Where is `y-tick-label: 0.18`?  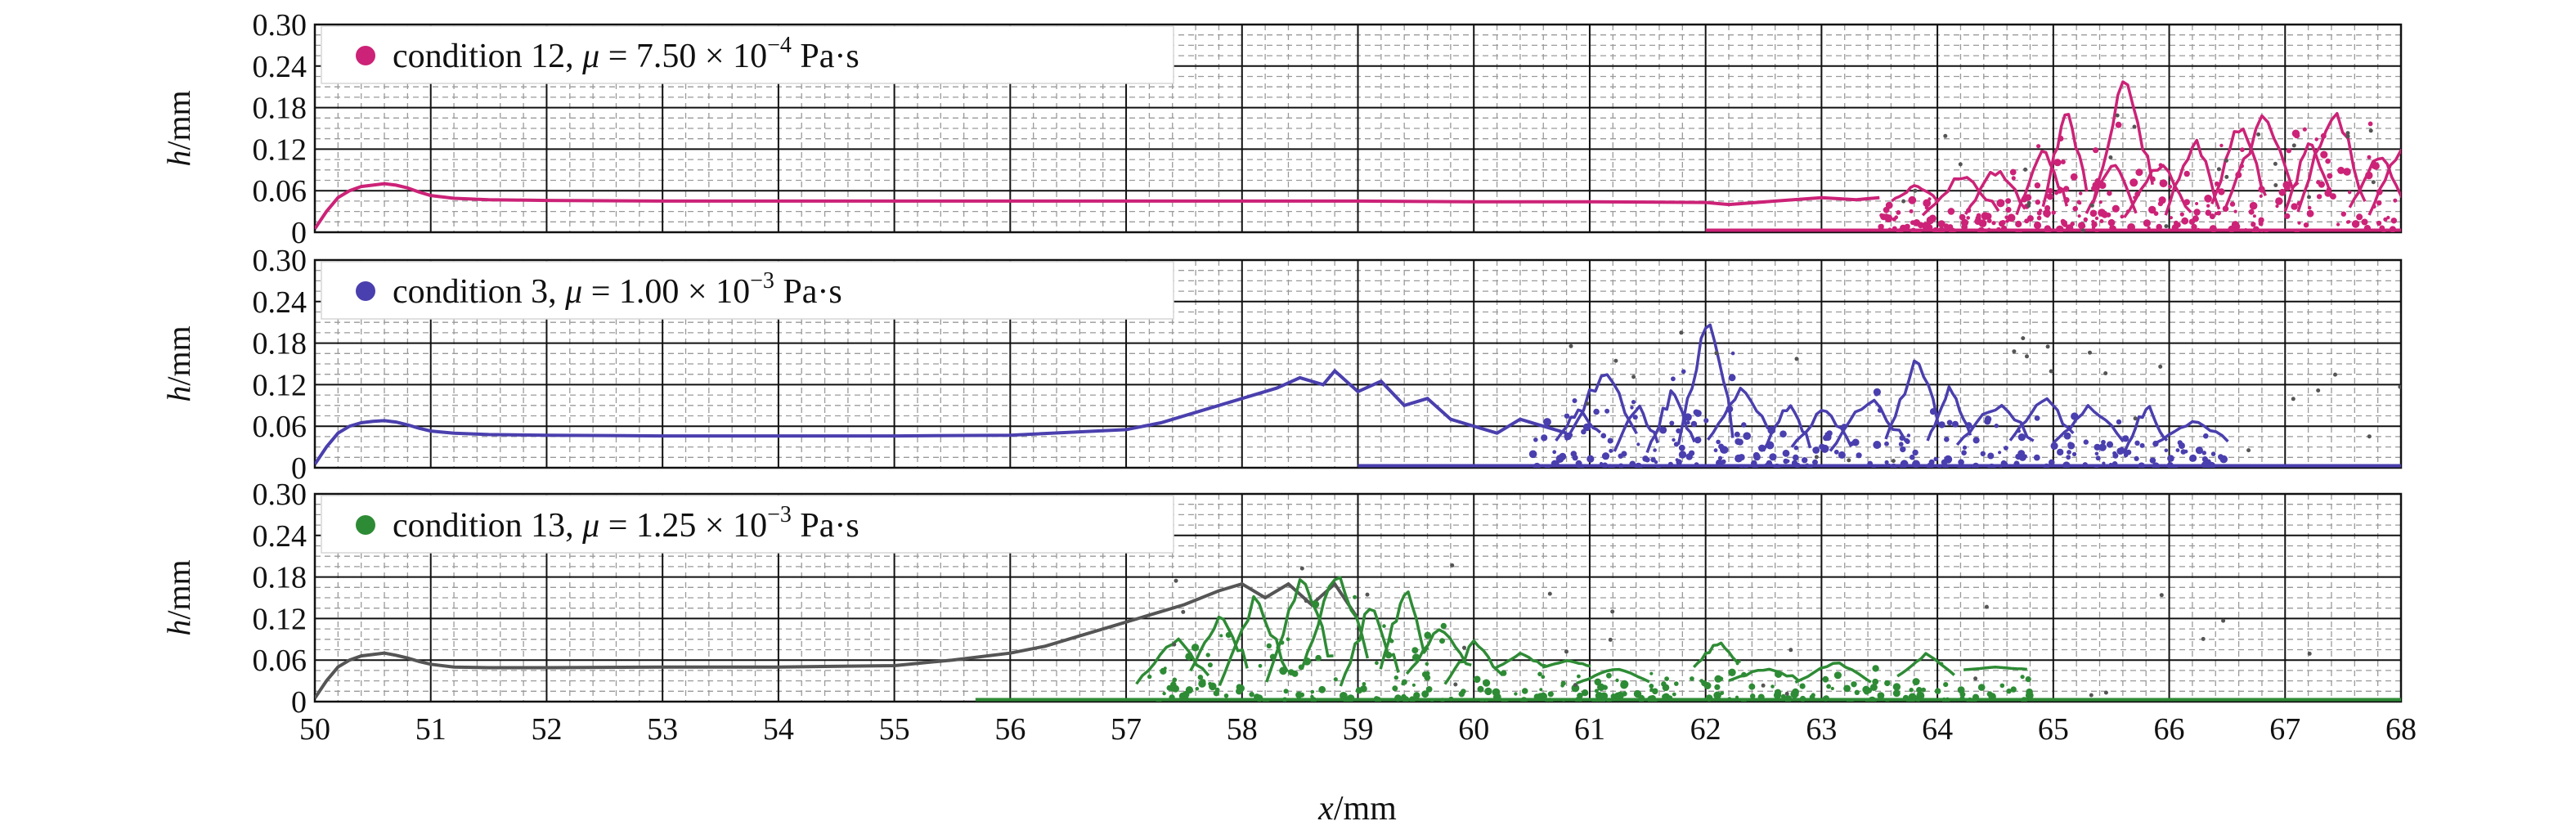
y-tick-label: 0.18 is located at coordinates (280, 109).